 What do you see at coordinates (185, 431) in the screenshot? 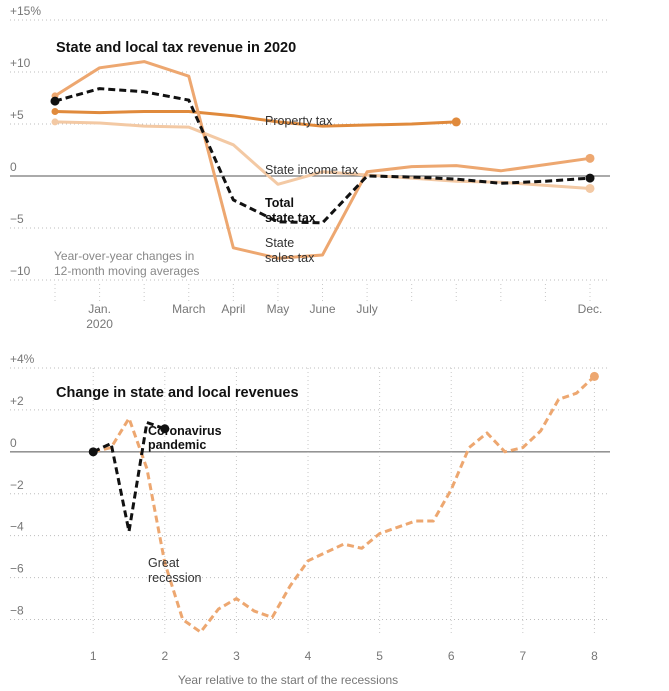
I see `label-coronavirus-line1: Coronavirus` at bounding box center [185, 431].